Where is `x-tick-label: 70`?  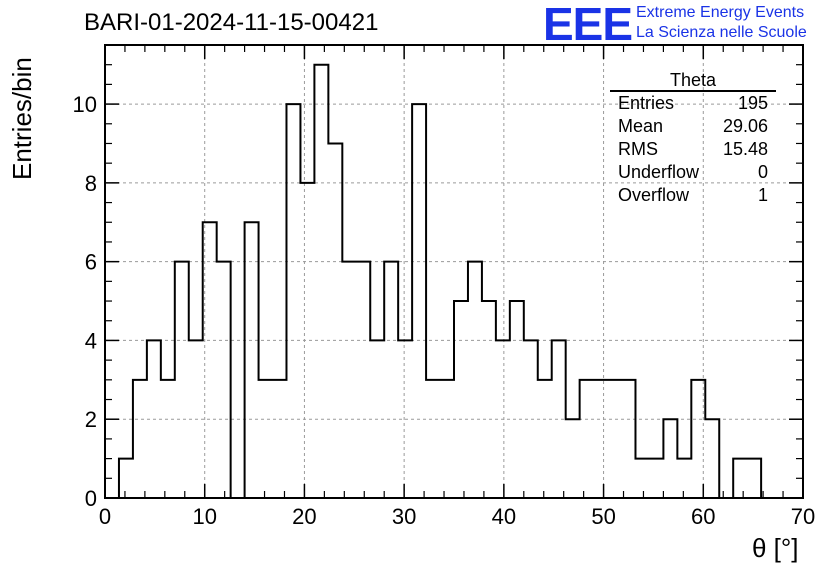
x-tick-label: 70 is located at coordinates (803, 516).